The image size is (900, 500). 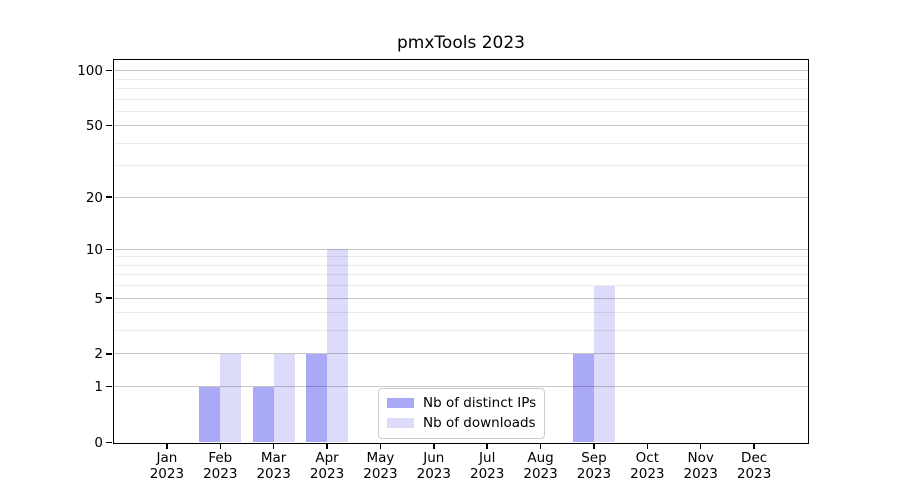 I want to click on x-tick-month: Nov, so click(x=700, y=457).